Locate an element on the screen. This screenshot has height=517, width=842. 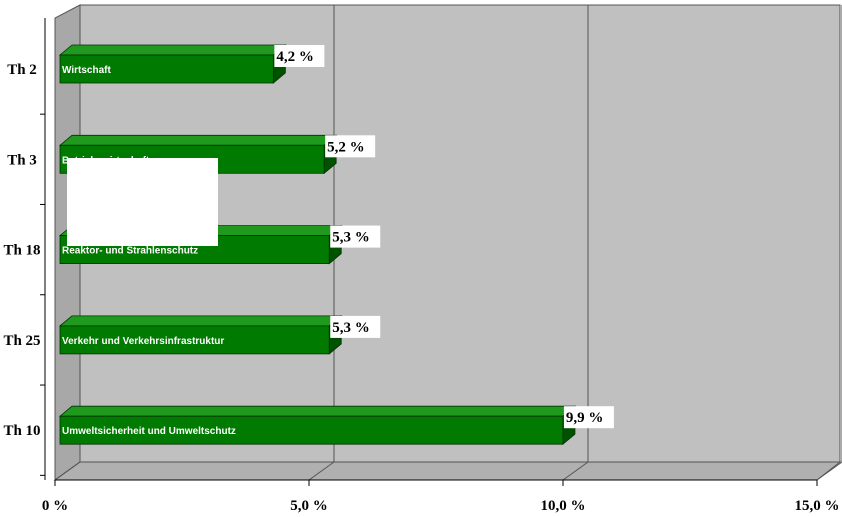
value-label: 5,2 % is located at coordinates (346, 147).